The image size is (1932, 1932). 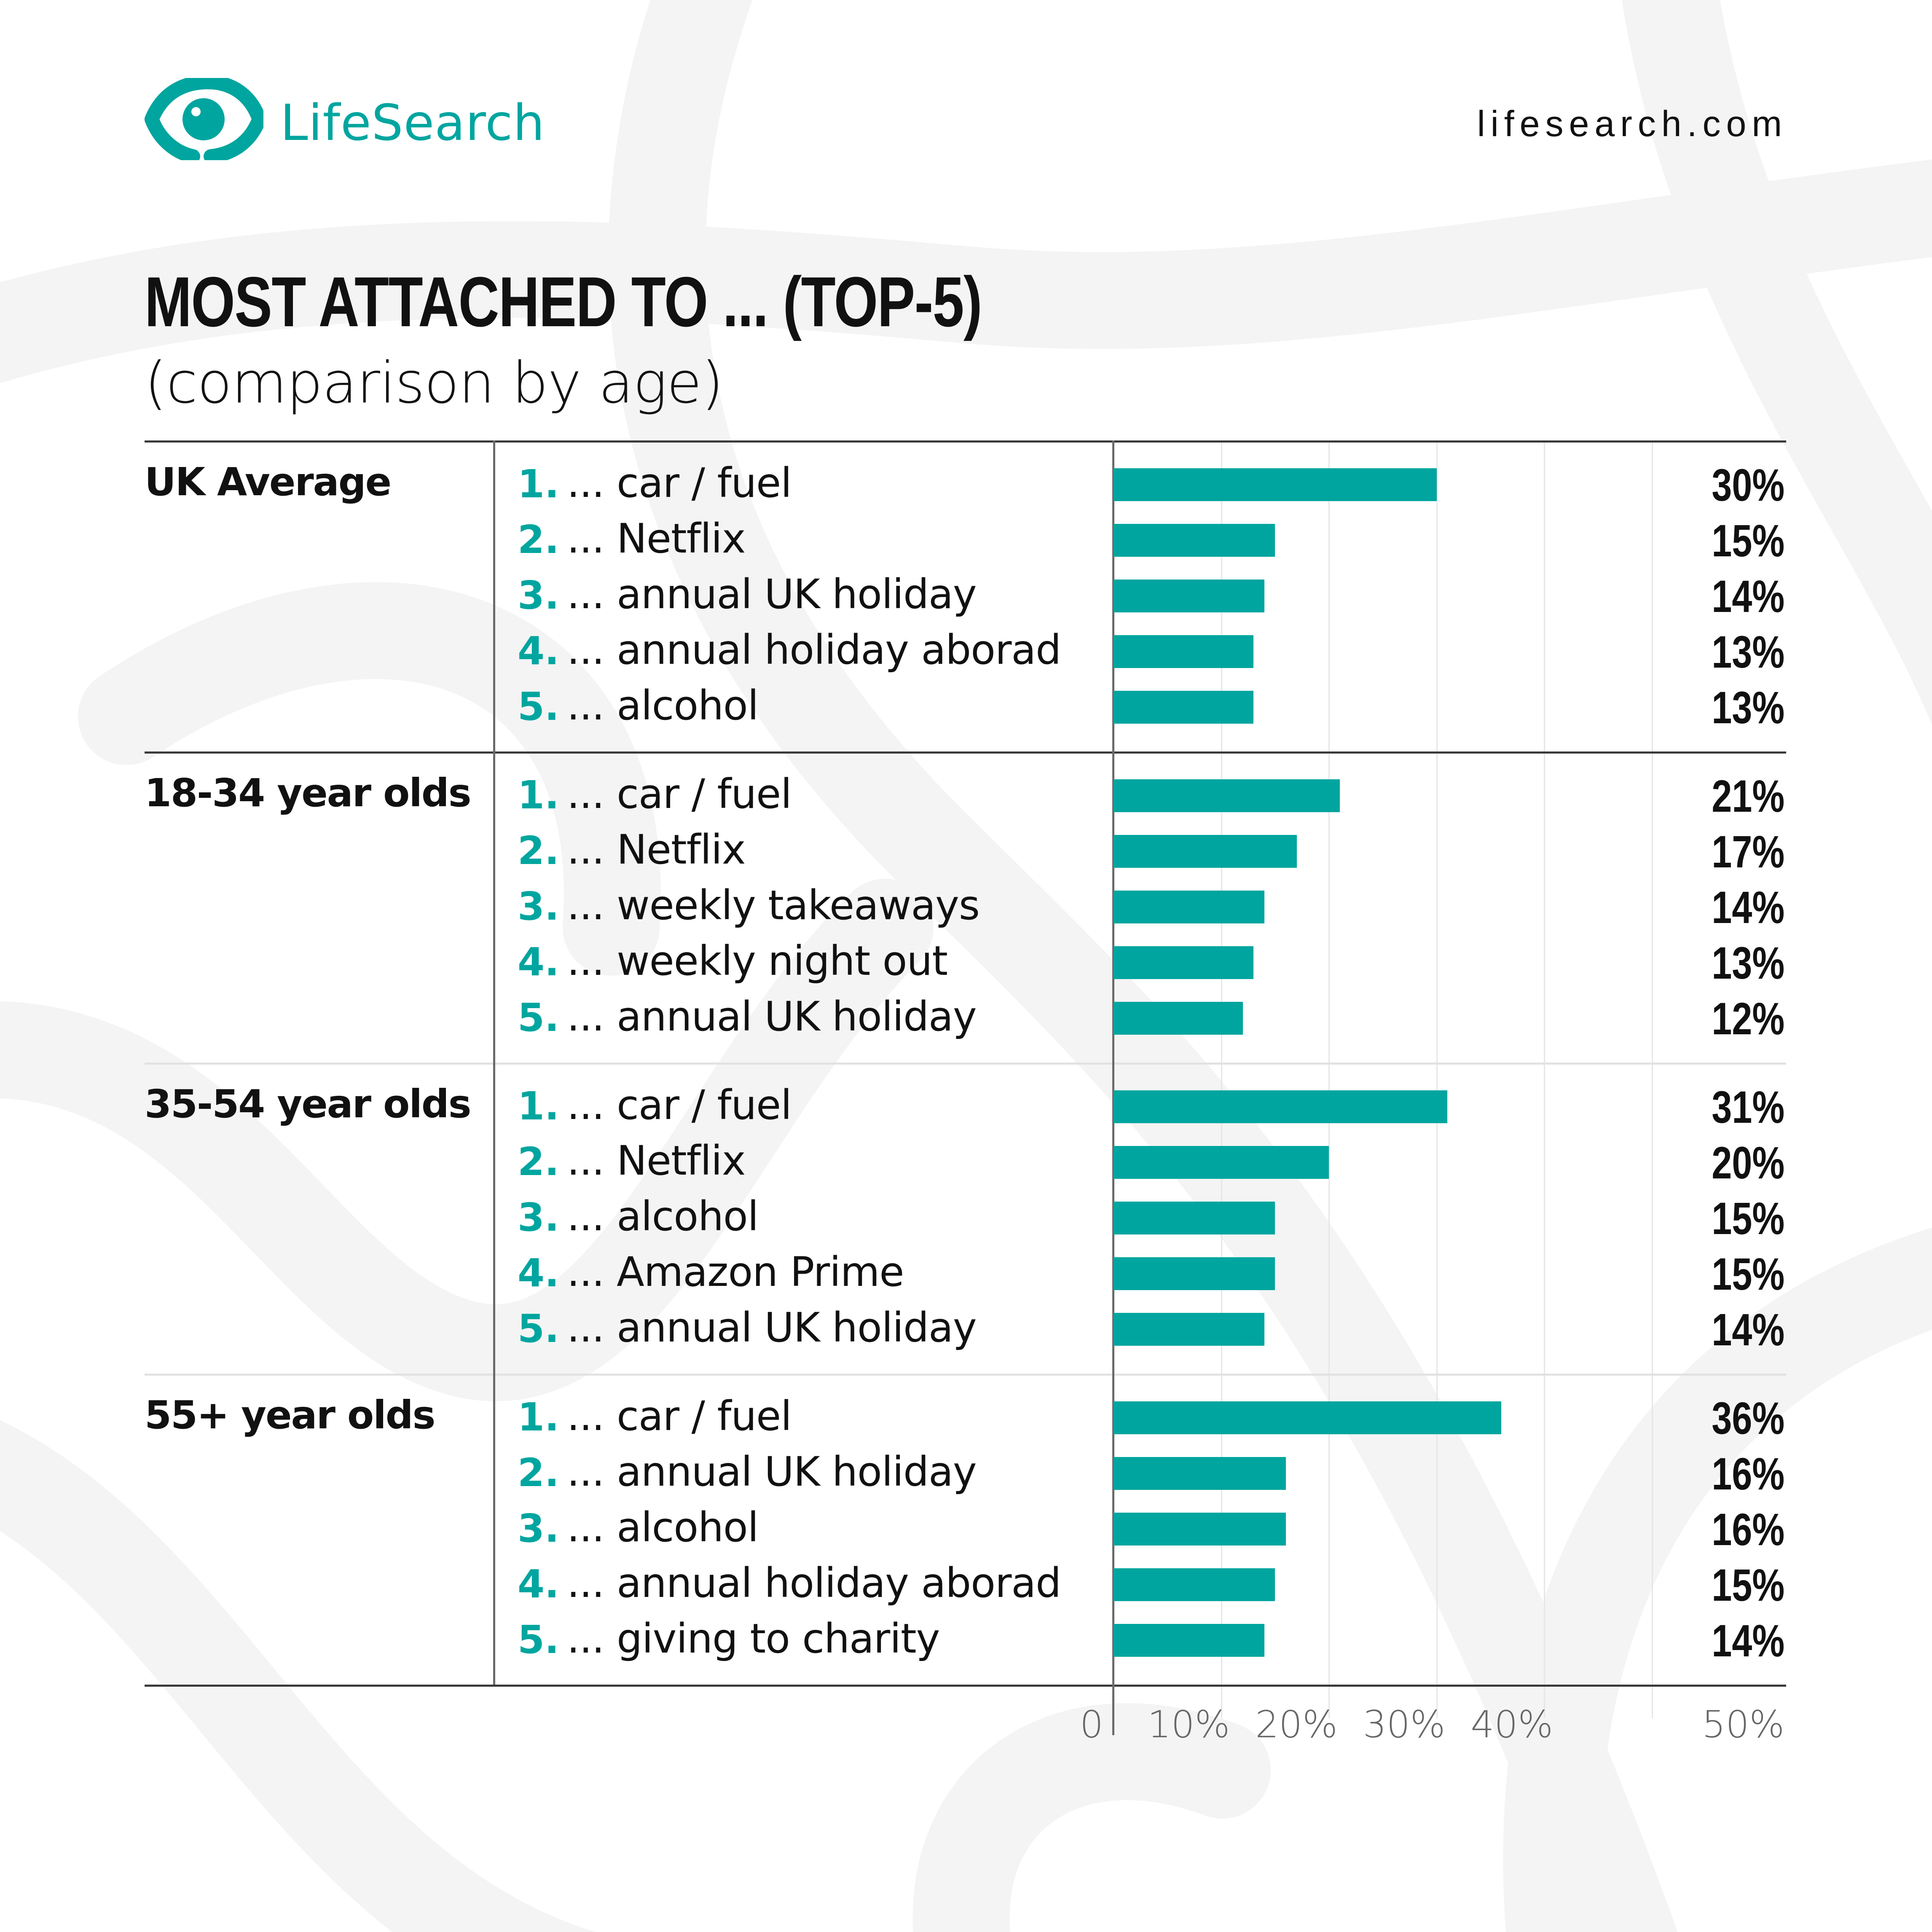 I want to click on item-label: ... giving to charity, so click(x=753, y=1638).